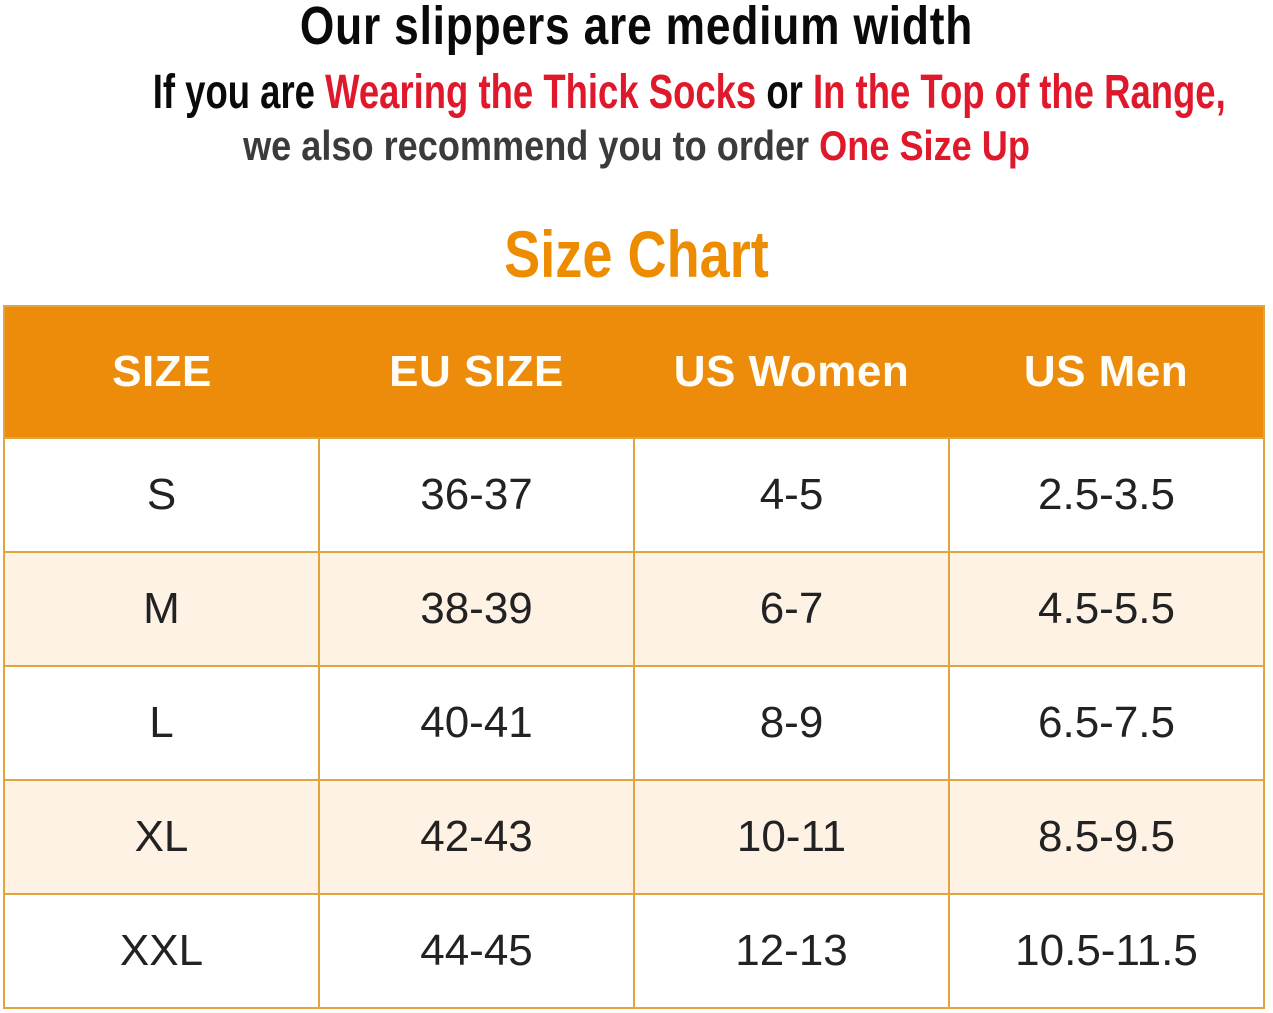  Describe the element at coordinates (1106, 951) in the screenshot. I see `table-cell: 10.5-11.5` at that location.